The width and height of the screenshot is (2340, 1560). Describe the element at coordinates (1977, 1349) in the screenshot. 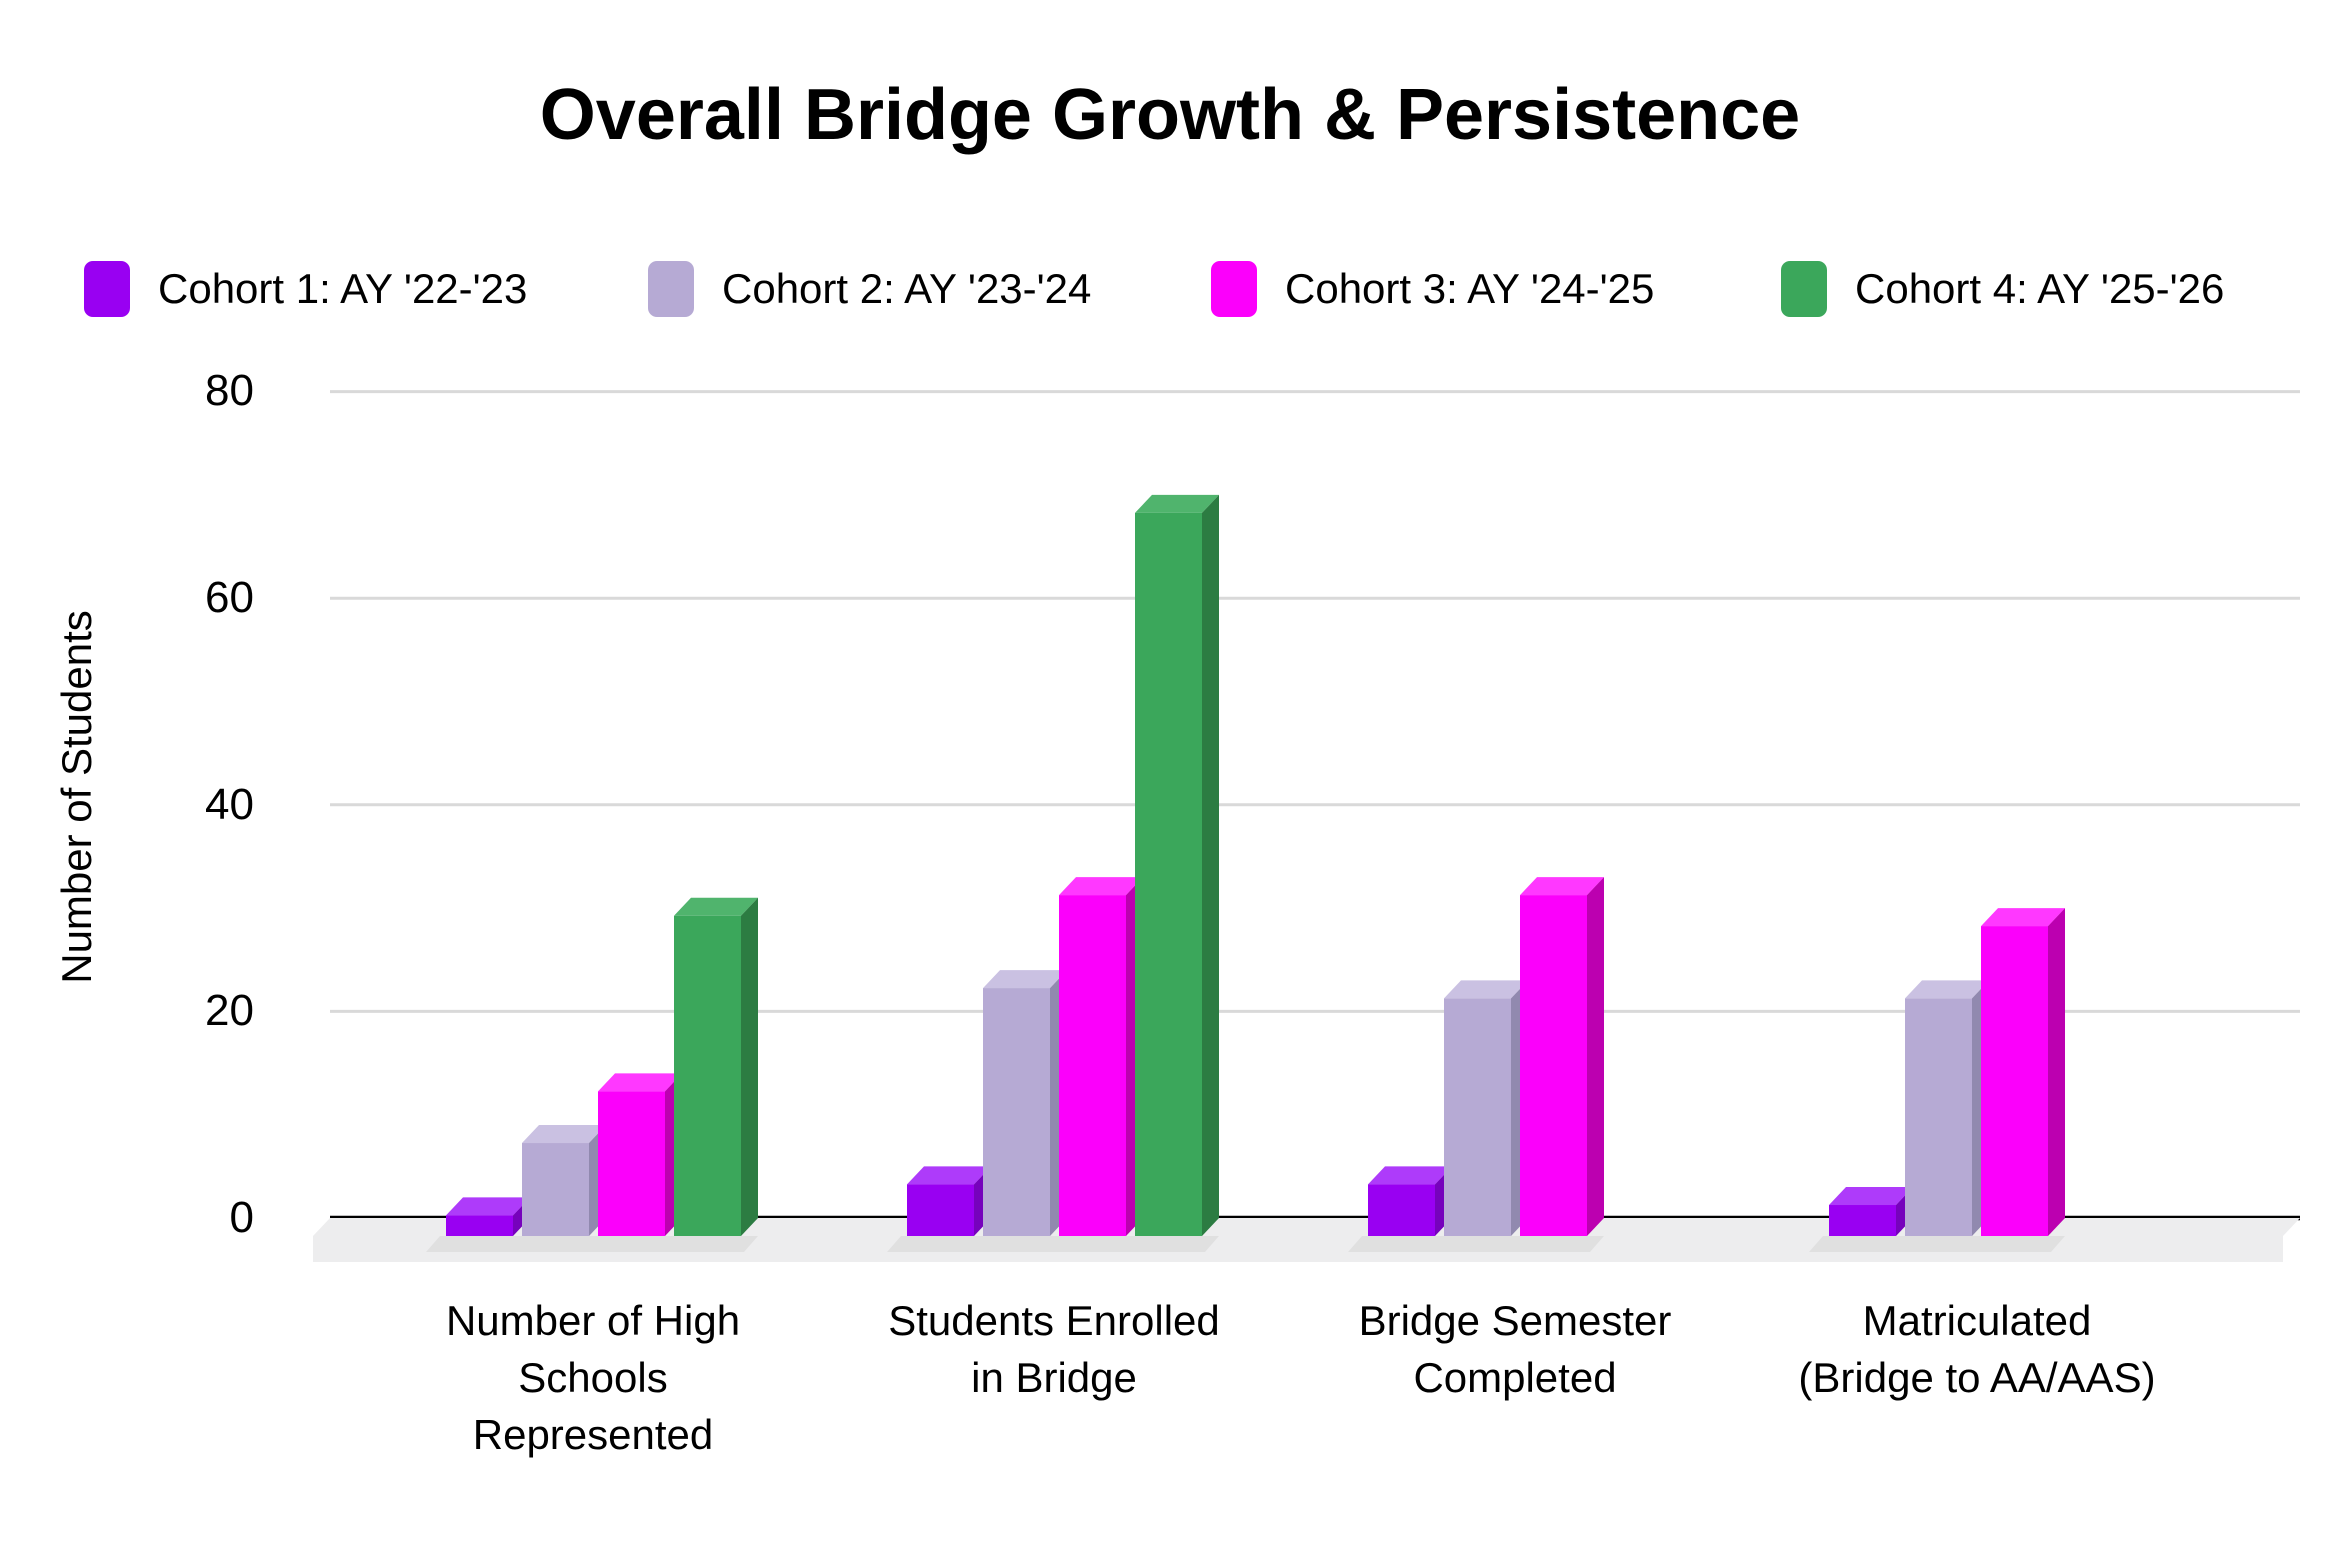

I see `category-label-matriculated: Matriculated (Bridge to AA/AAS)` at that location.